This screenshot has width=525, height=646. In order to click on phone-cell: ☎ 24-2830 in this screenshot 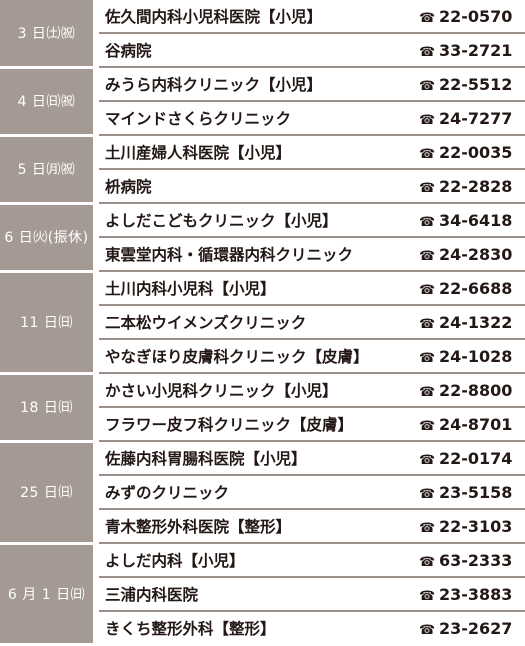, I will do `click(472, 254)`.